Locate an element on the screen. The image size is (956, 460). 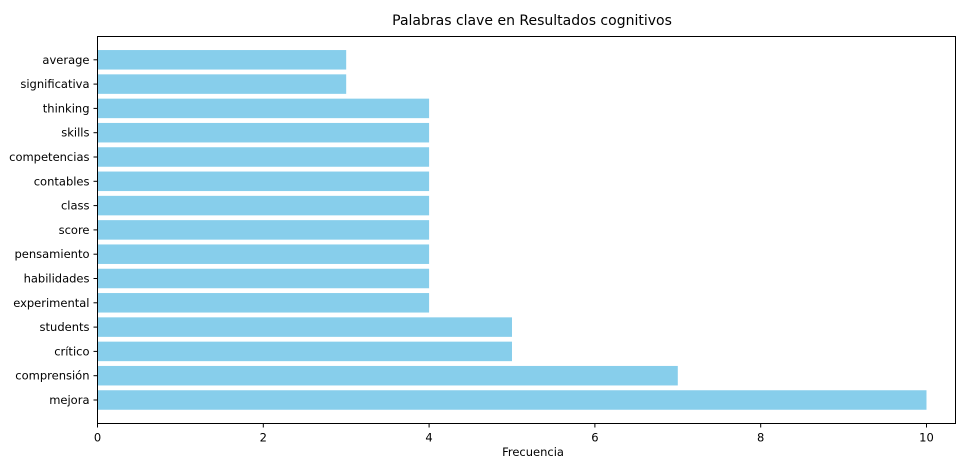
y-tick-label: thinking is located at coordinates (66, 108).